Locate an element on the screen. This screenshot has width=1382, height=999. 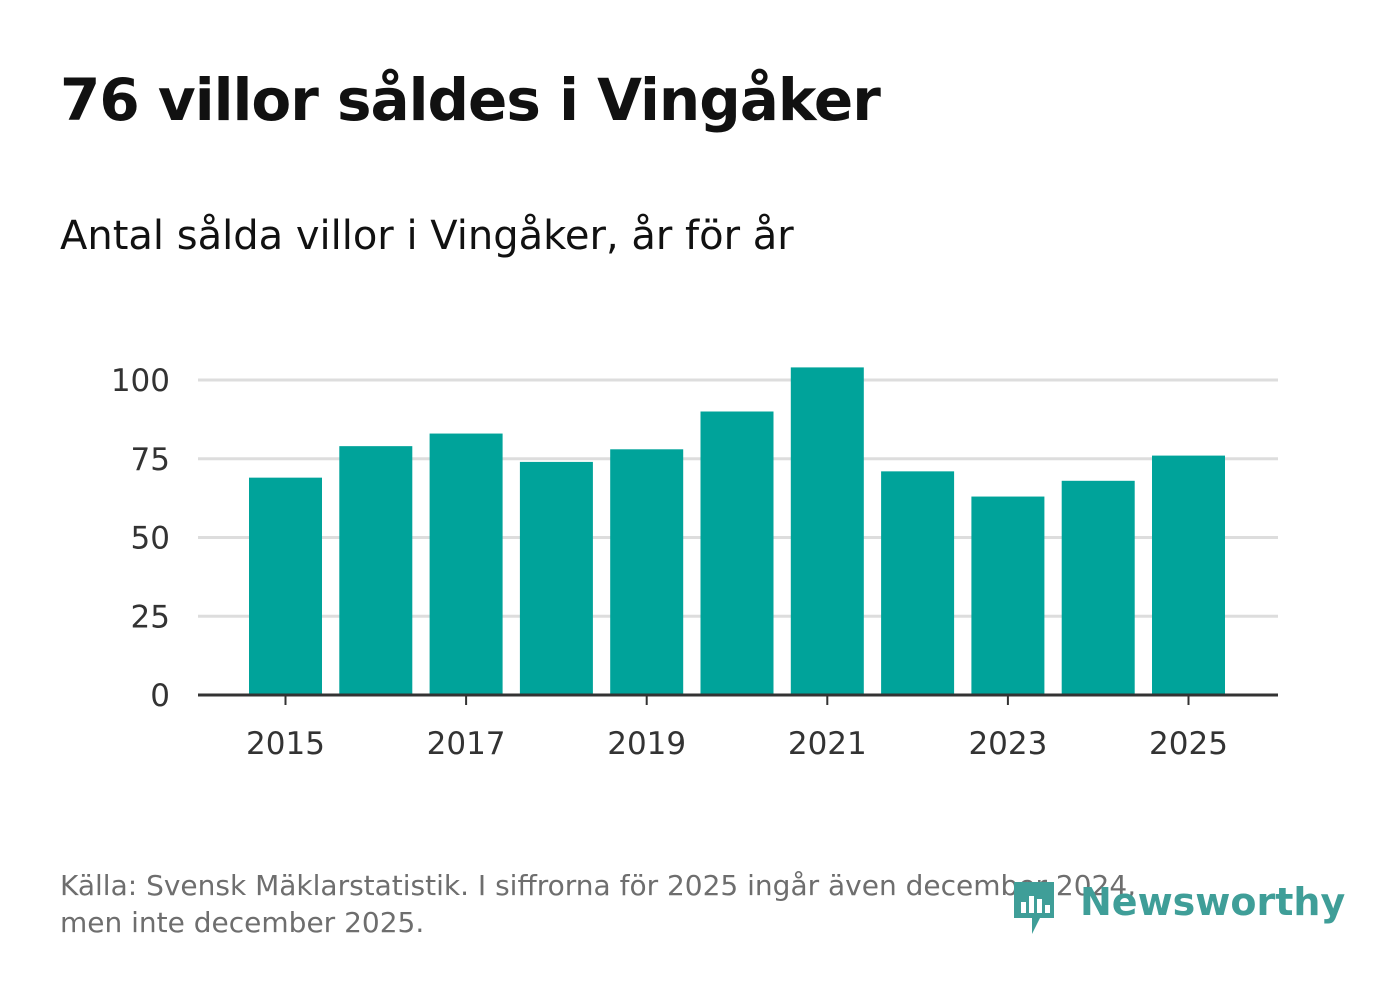
newsworthy-logo: Newsworthy is located at coordinates (1177, 910).